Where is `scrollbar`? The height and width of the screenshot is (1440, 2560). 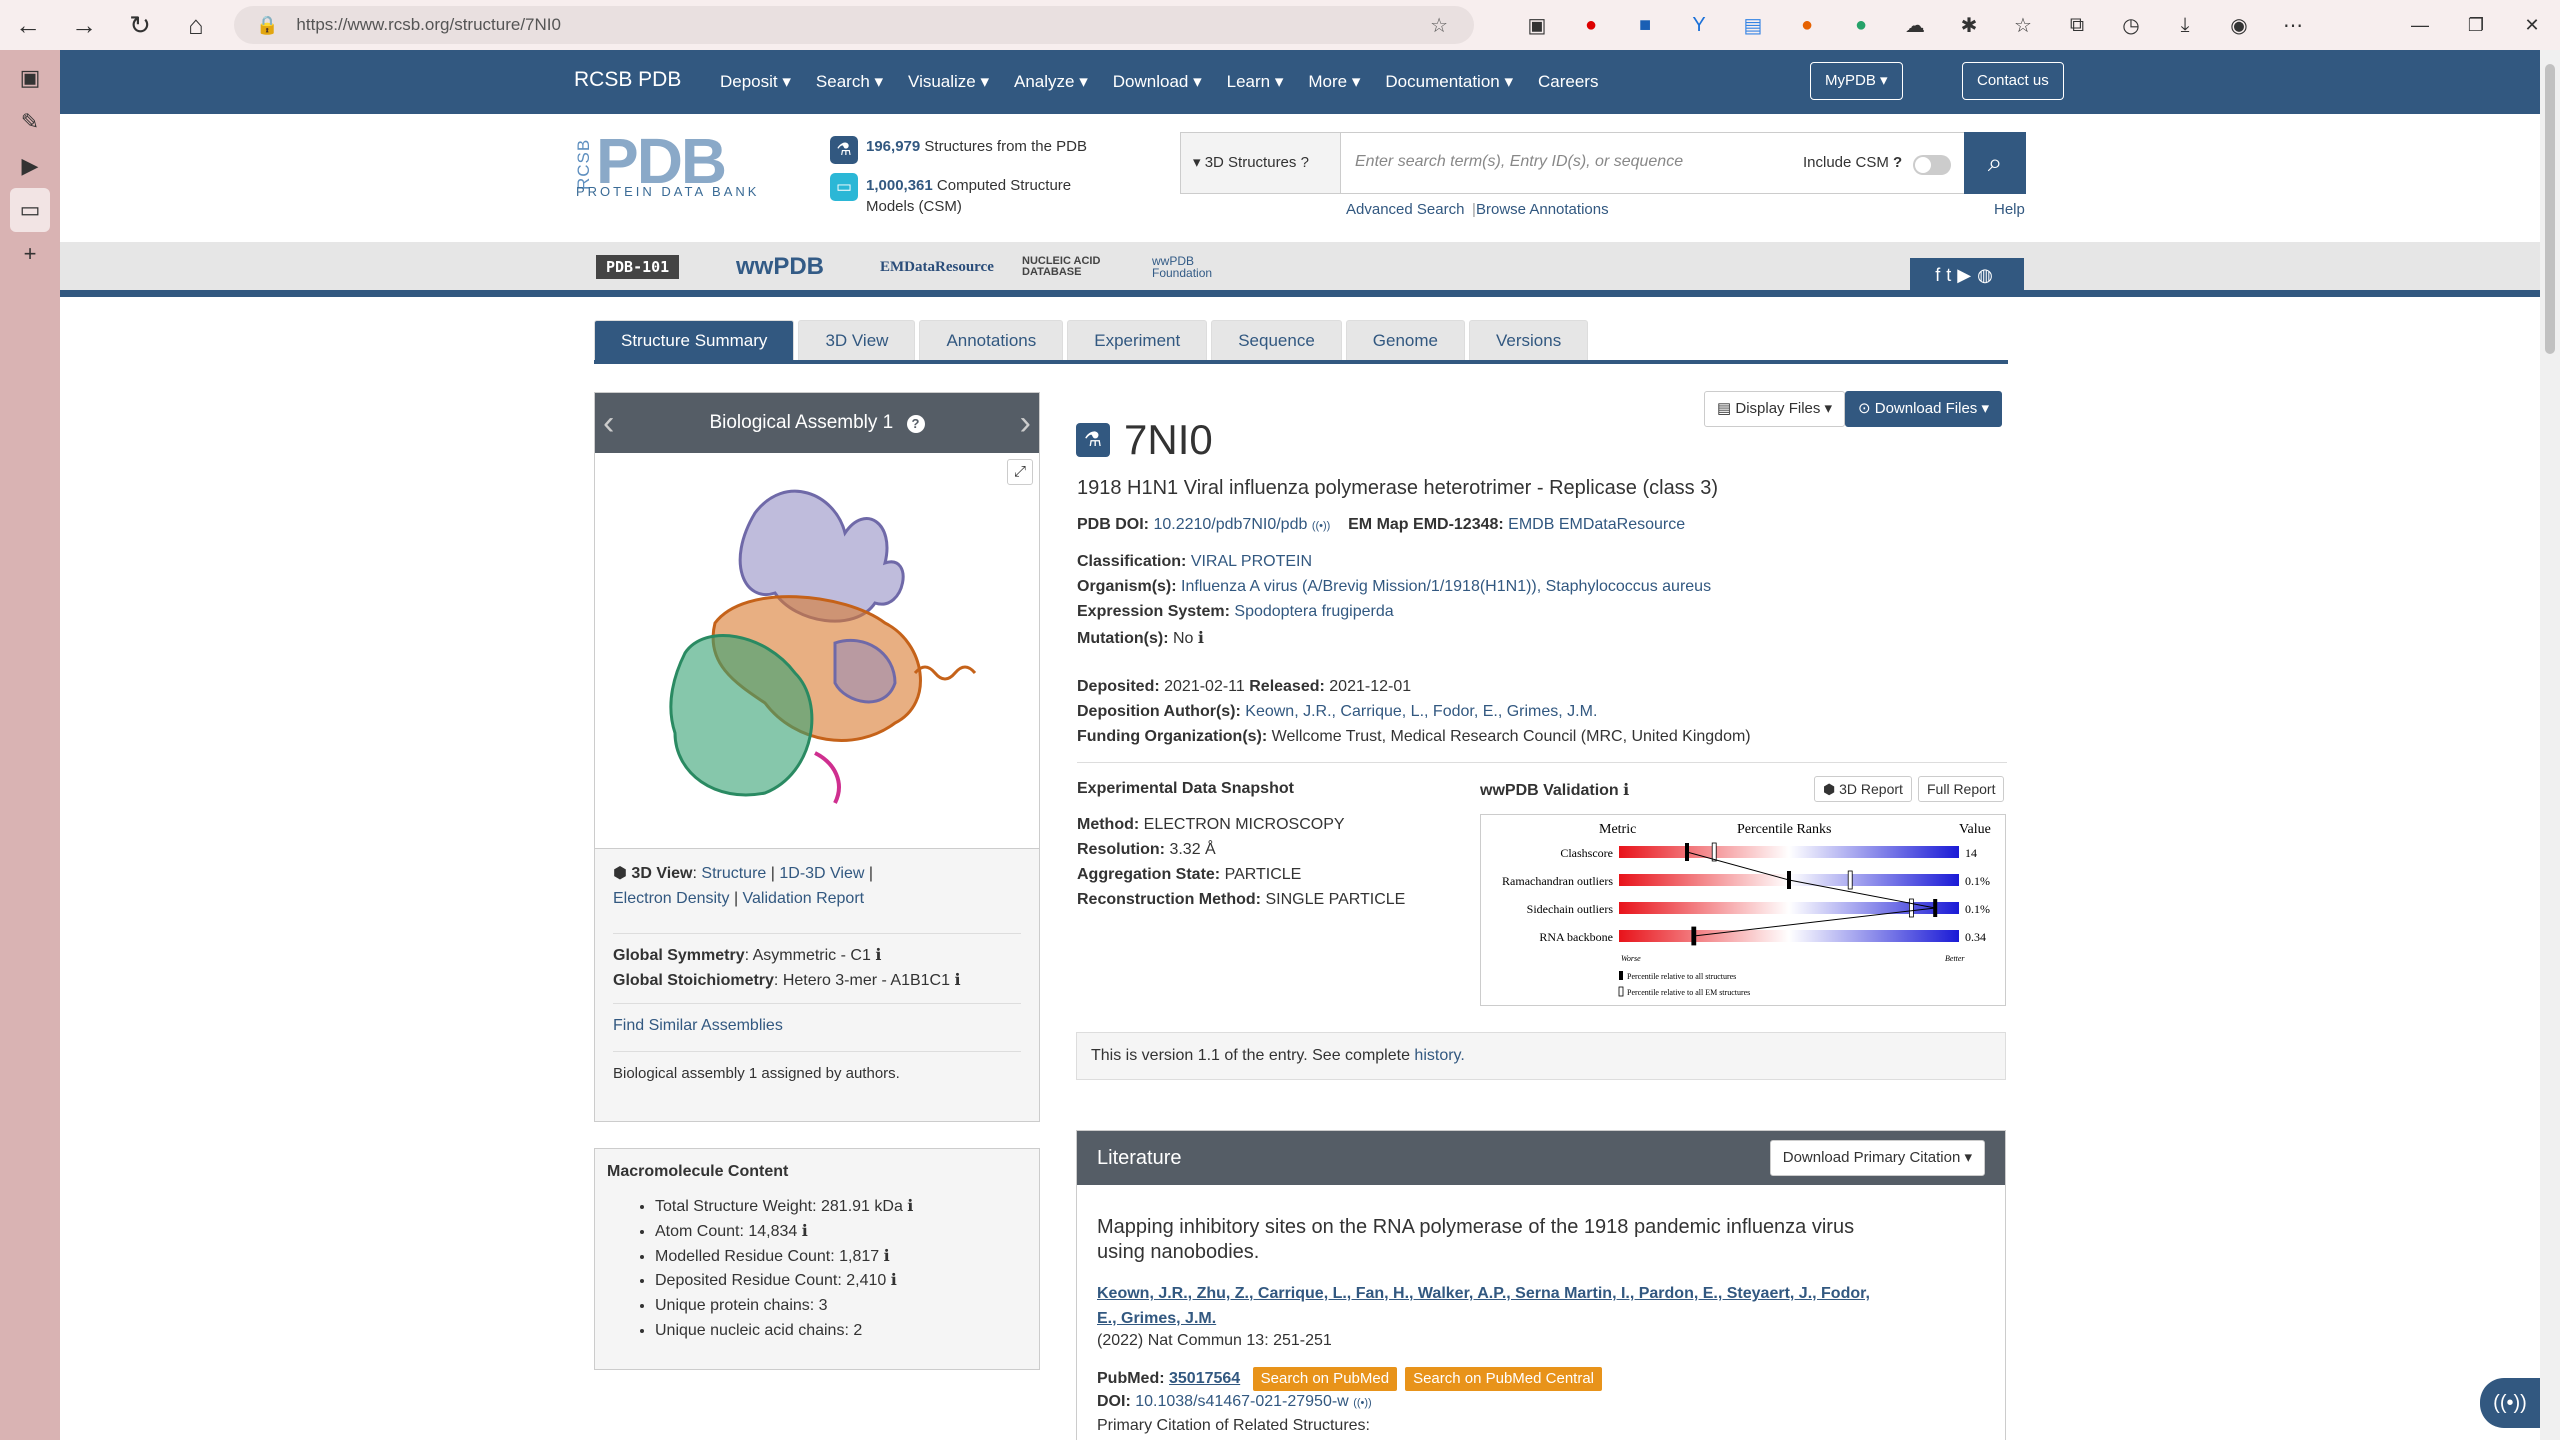
scrollbar is located at coordinates (2550, 745).